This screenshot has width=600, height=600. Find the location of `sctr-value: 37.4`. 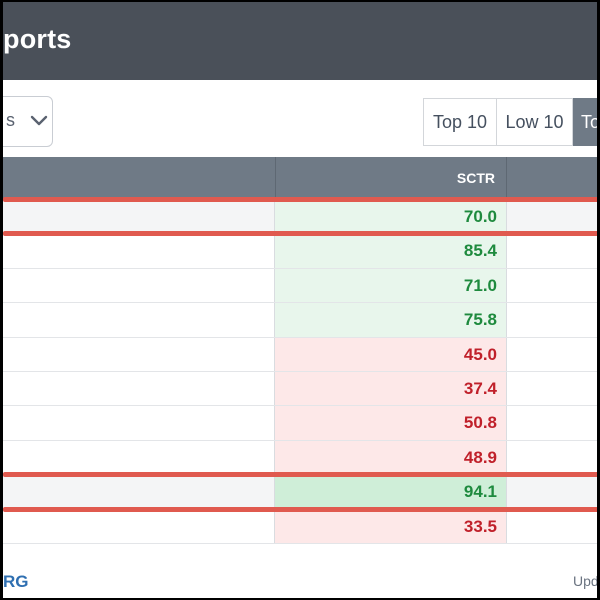

sctr-value: 37.4 is located at coordinates (391, 388).